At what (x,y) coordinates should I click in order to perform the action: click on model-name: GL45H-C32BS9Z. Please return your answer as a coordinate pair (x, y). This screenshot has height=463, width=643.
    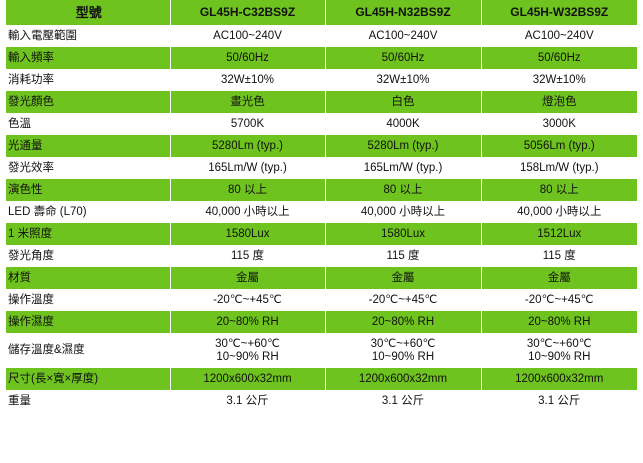
    Looking at the image, I should click on (247, 12).